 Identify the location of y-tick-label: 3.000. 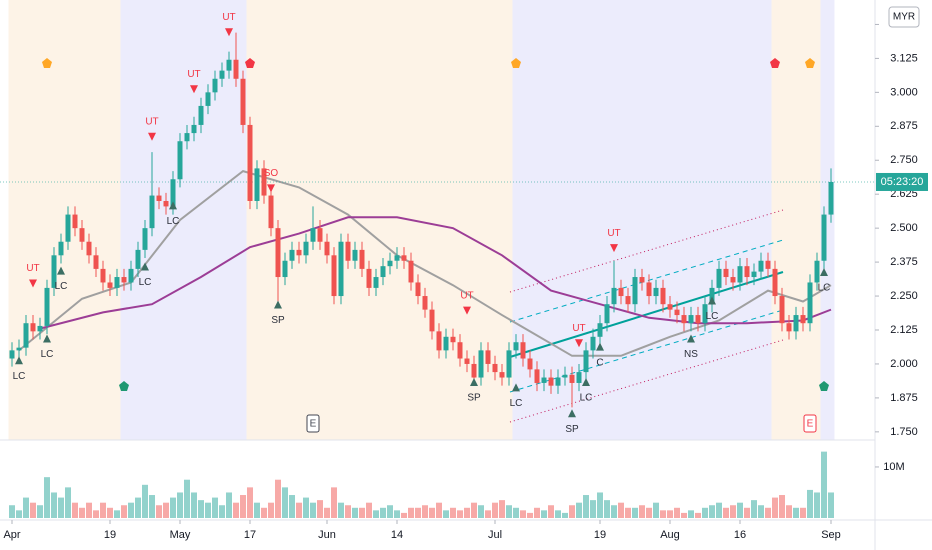
(904, 92).